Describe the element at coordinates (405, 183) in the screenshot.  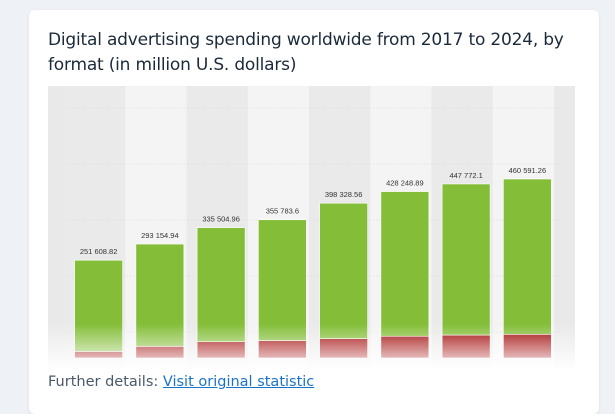
I see `data-label: 428 248.89` at that location.